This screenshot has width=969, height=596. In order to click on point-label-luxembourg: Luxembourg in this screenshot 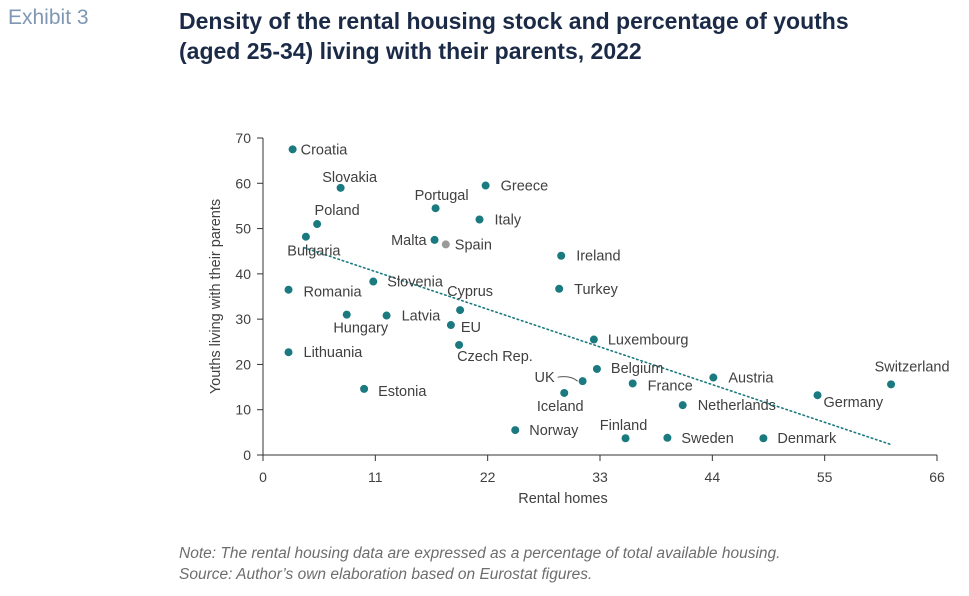, I will do `click(648, 341)`.